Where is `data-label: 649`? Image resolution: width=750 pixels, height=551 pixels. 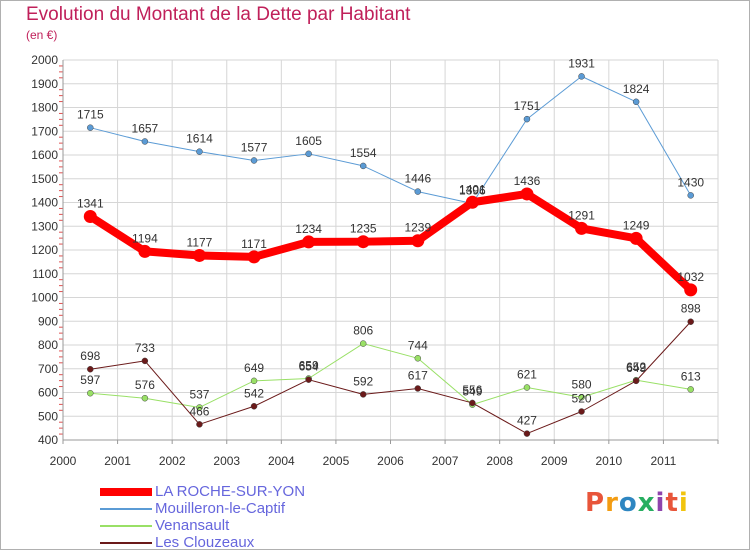
data-label: 649 is located at coordinates (254, 368).